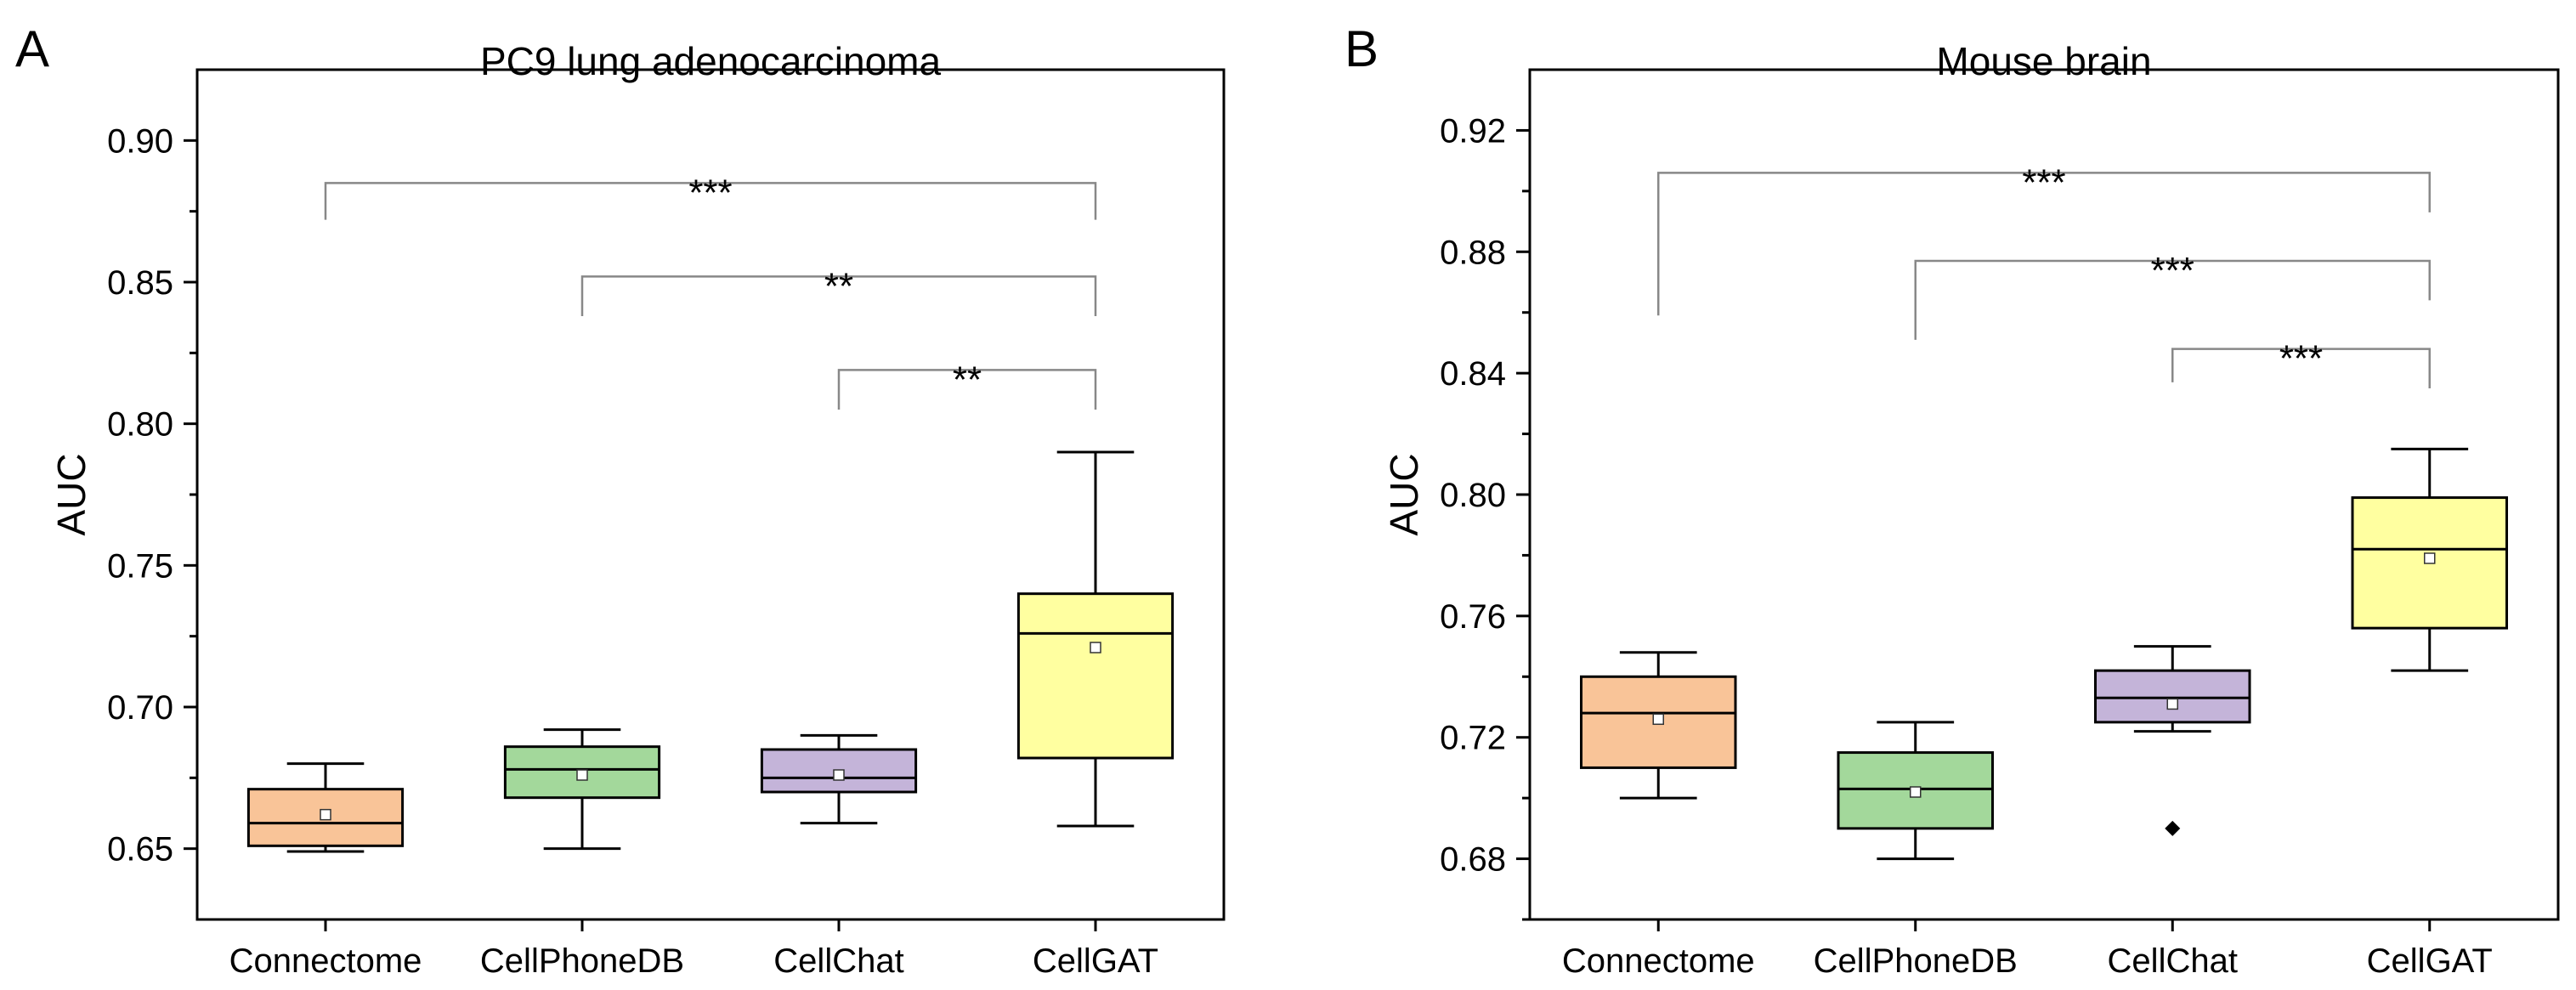 The height and width of the screenshot is (990, 2576). What do you see at coordinates (1473, 374) in the screenshot?
I see `y-tick-label: 0.84` at bounding box center [1473, 374].